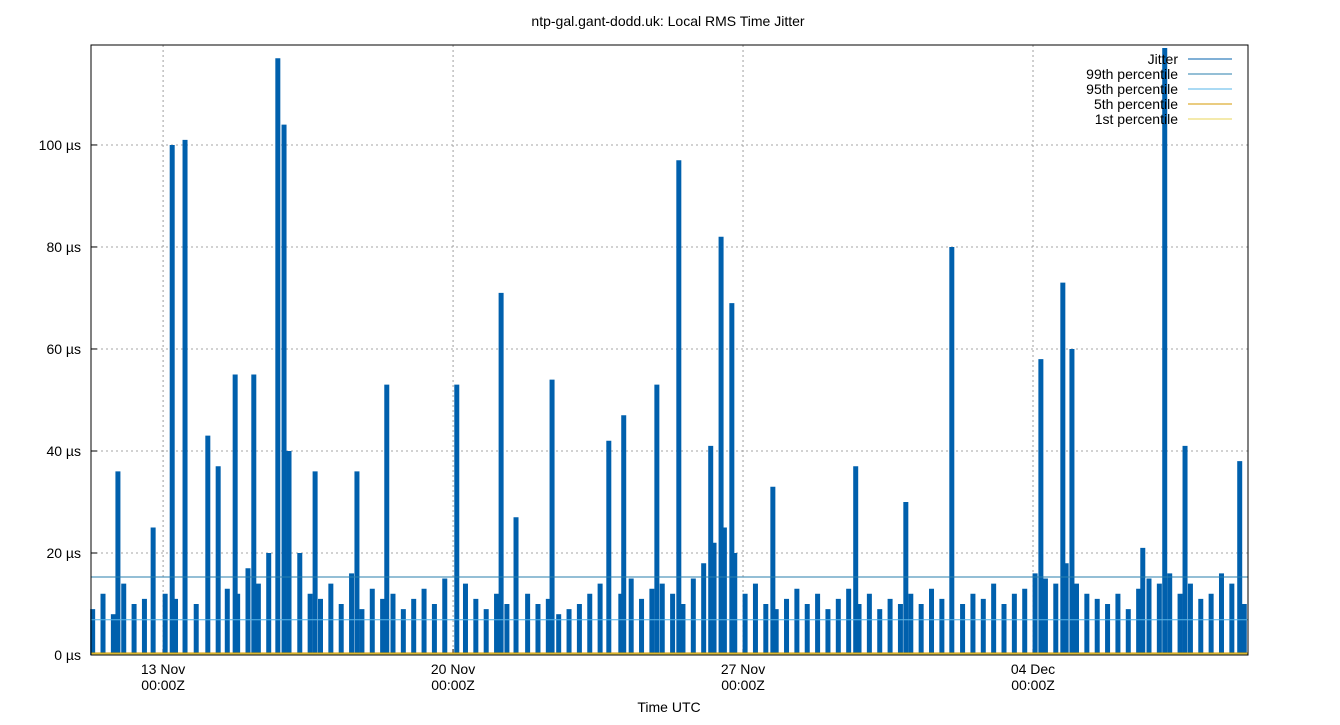 This screenshot has width=1340, height=725. What do you see at coordinates (163, 669) in the screenshot?
I see `x-tick-label: 13 Nov` at bounding box center [163, 669].